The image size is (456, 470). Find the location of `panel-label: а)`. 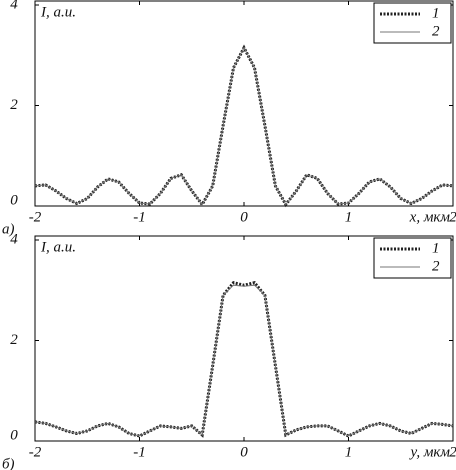

panel-label: а) is located at coordinates (8, 229).